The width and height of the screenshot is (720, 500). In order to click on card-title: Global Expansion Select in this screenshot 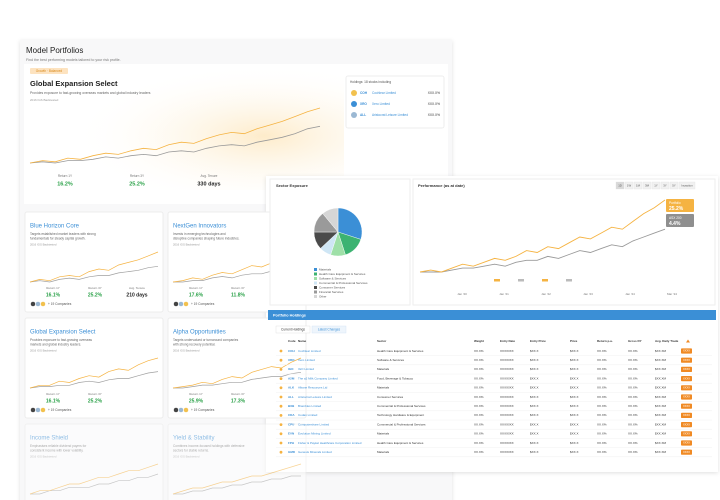, I will do `click(63, 333)`.